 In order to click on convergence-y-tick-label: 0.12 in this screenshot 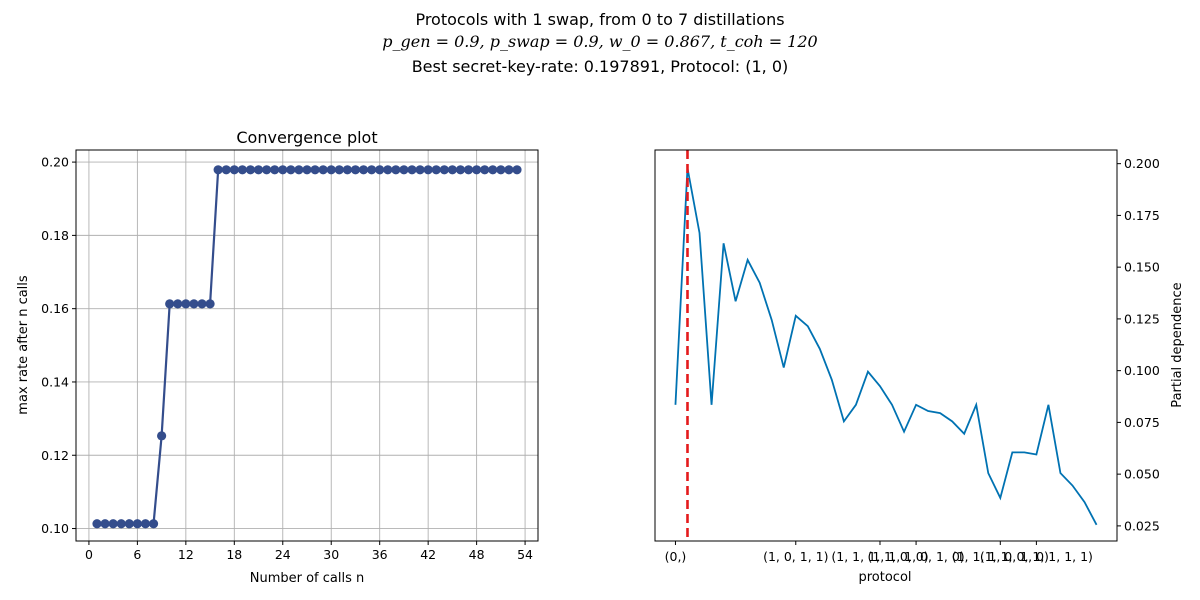, I will do `click(55, 455)`.